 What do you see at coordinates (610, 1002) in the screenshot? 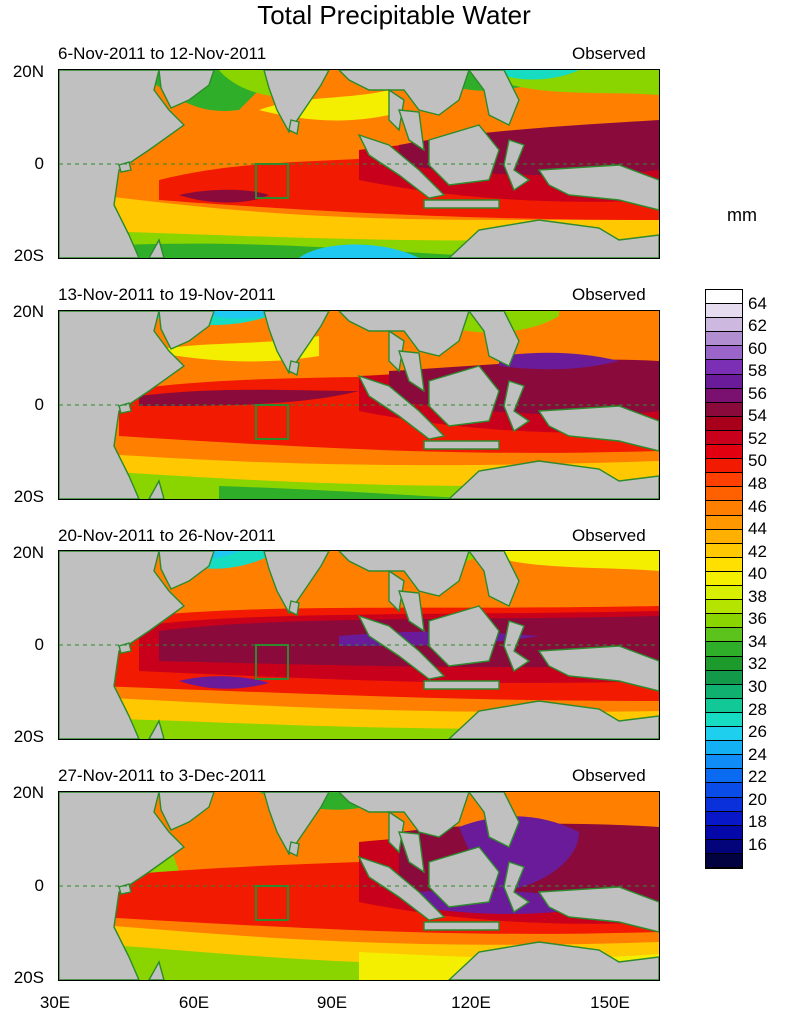
I see `lon-label-150e: 150E` at bounding box center [610, 1002].